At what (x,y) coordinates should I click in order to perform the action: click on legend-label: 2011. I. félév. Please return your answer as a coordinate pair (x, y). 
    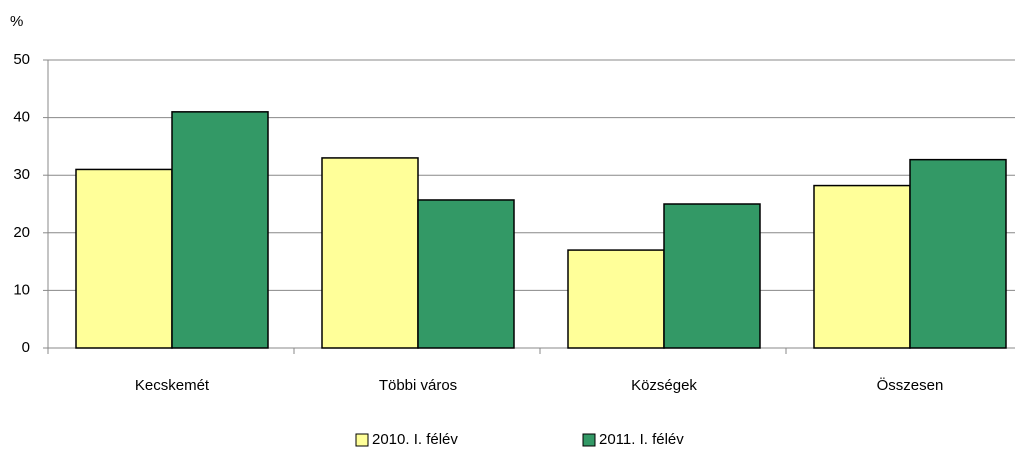
    Looking at the image, I should click on (641, 439).